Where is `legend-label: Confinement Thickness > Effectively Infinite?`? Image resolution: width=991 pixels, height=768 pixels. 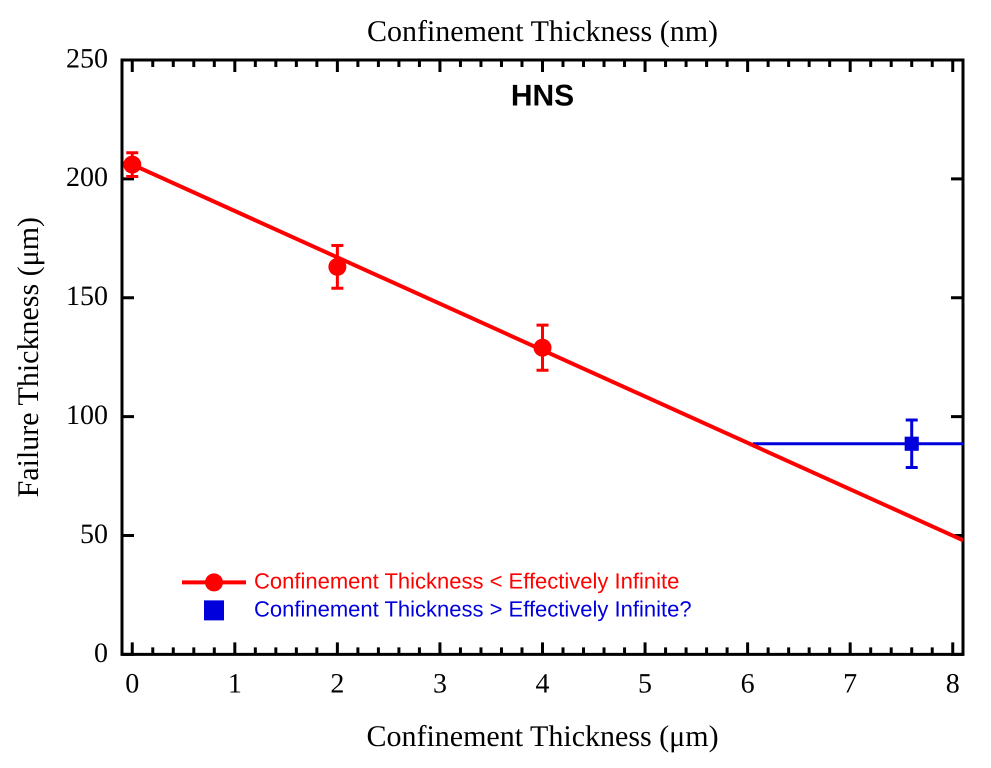 legend-label: Confinement Thickness > Effectively Infinite? is located at coordinates (473, 609).